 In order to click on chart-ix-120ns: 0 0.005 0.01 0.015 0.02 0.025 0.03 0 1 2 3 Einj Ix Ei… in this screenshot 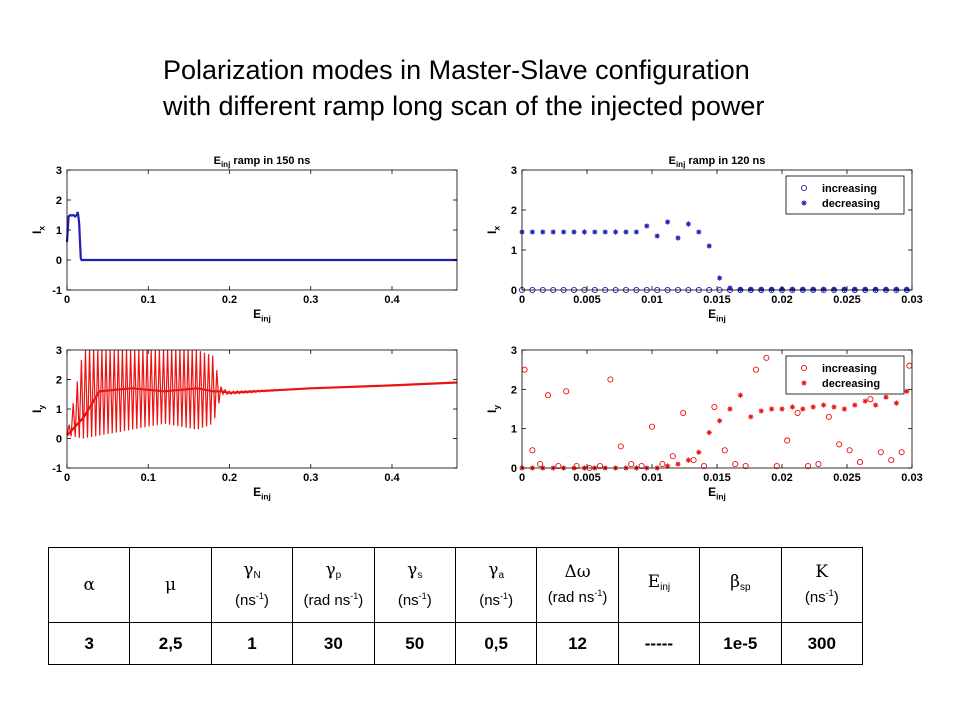, I will do `click(704, 239)`.